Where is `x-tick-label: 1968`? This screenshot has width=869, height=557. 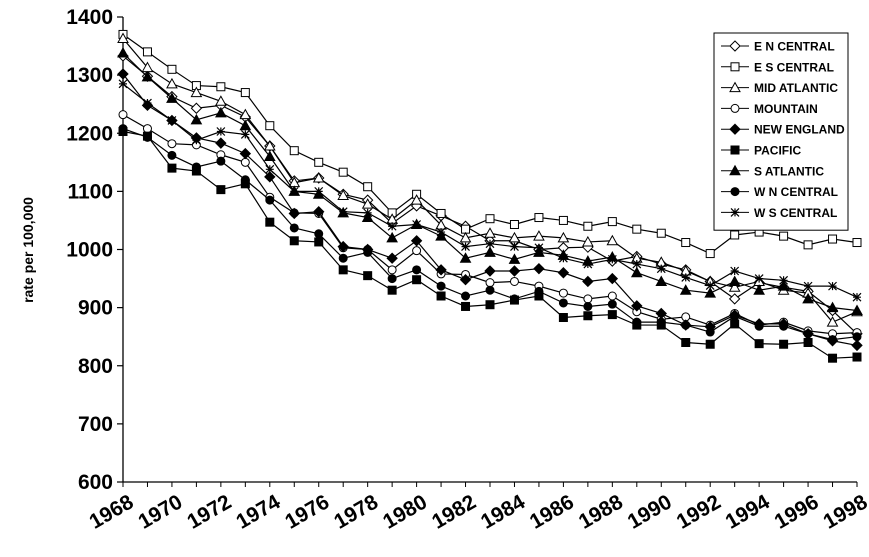 x-tick-label: 1968 is located at coordinates (112, 511).